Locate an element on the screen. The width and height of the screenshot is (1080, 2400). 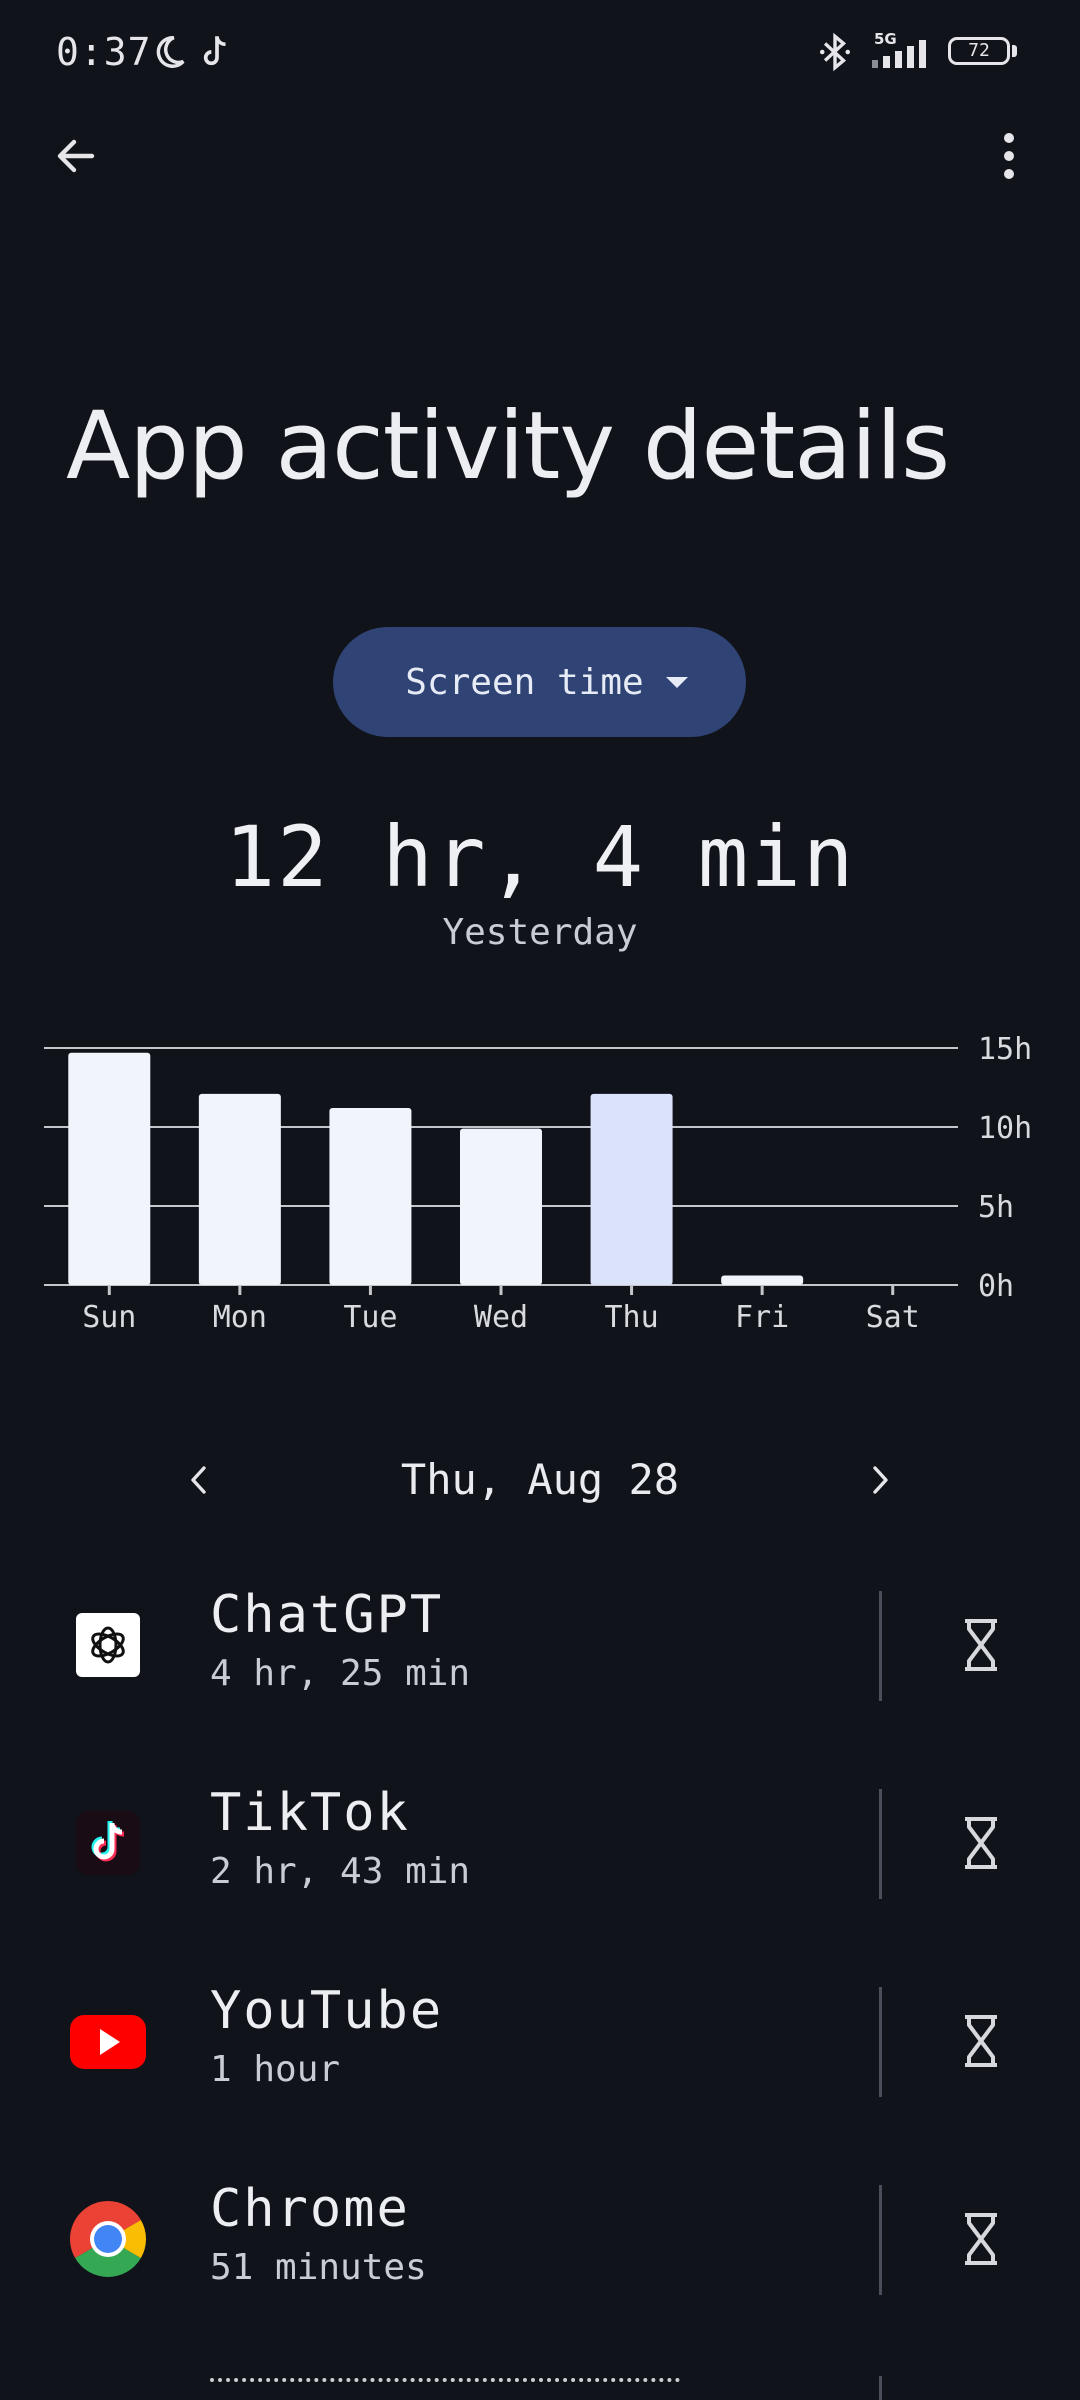
app-name: YouTube is located at coordinates (327, 2011).